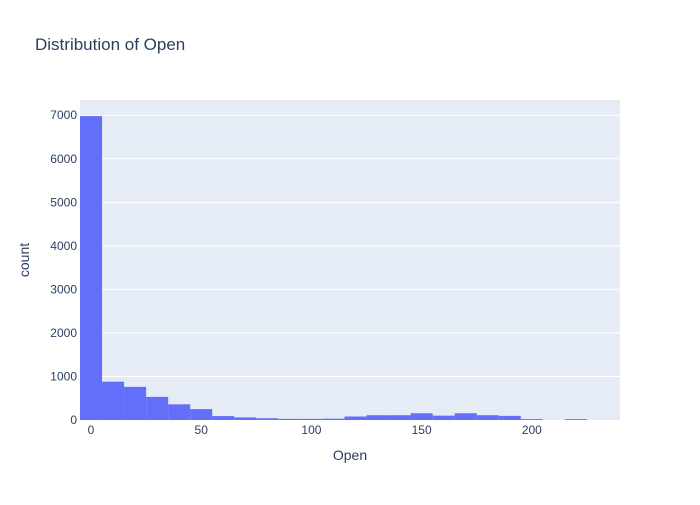 This screenshot has height=505, width=700. I want to click on y-tick-label: 1000, so click(63, 376).